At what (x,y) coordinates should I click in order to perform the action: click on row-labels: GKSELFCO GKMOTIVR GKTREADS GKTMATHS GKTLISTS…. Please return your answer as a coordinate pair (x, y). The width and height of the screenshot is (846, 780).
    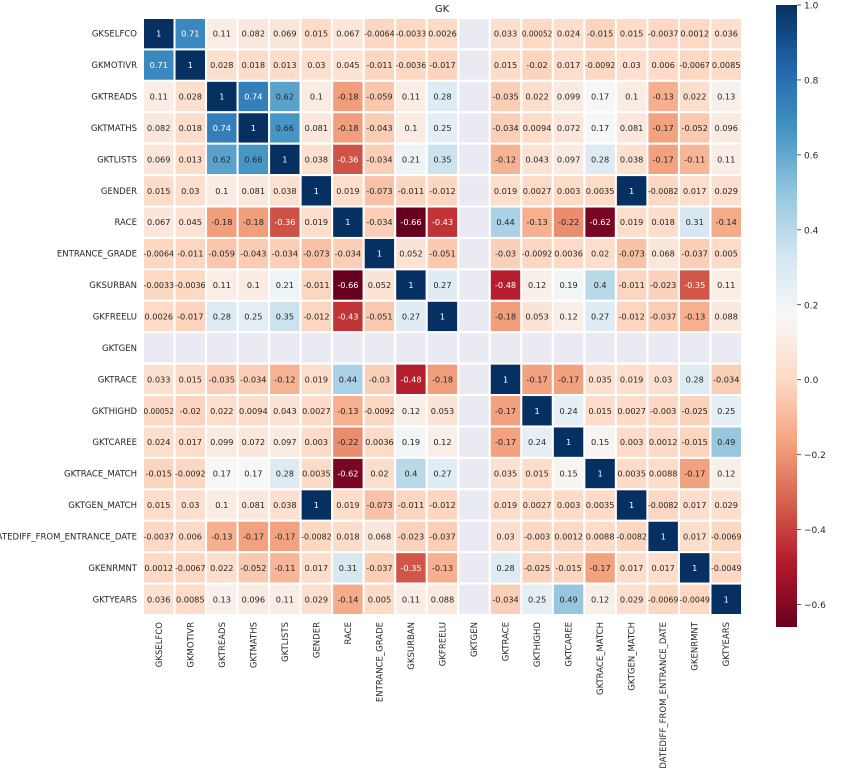
    Looking at the image, I should click on (69, 318).